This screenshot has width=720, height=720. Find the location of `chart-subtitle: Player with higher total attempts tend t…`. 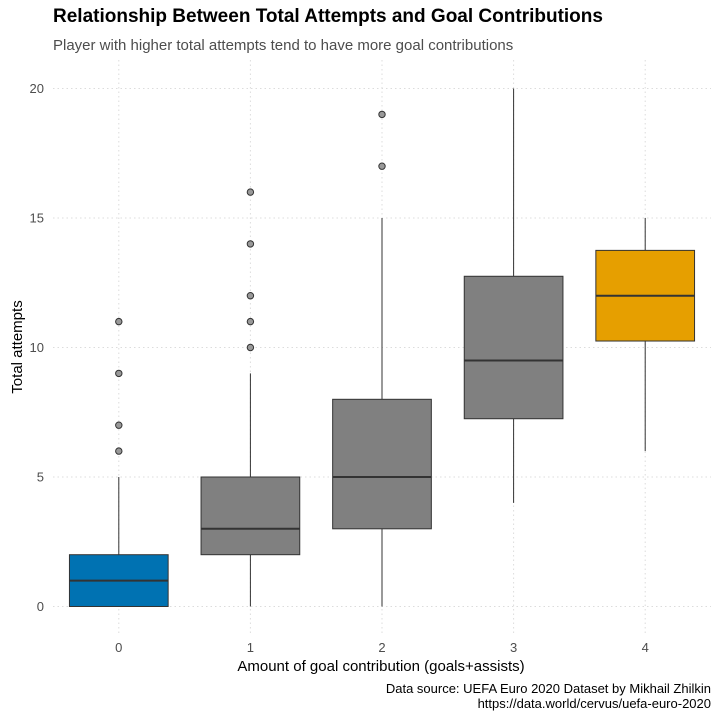

chart-subtitle: Player with higher total attempts tend t… is located at coordinates (283, 45).